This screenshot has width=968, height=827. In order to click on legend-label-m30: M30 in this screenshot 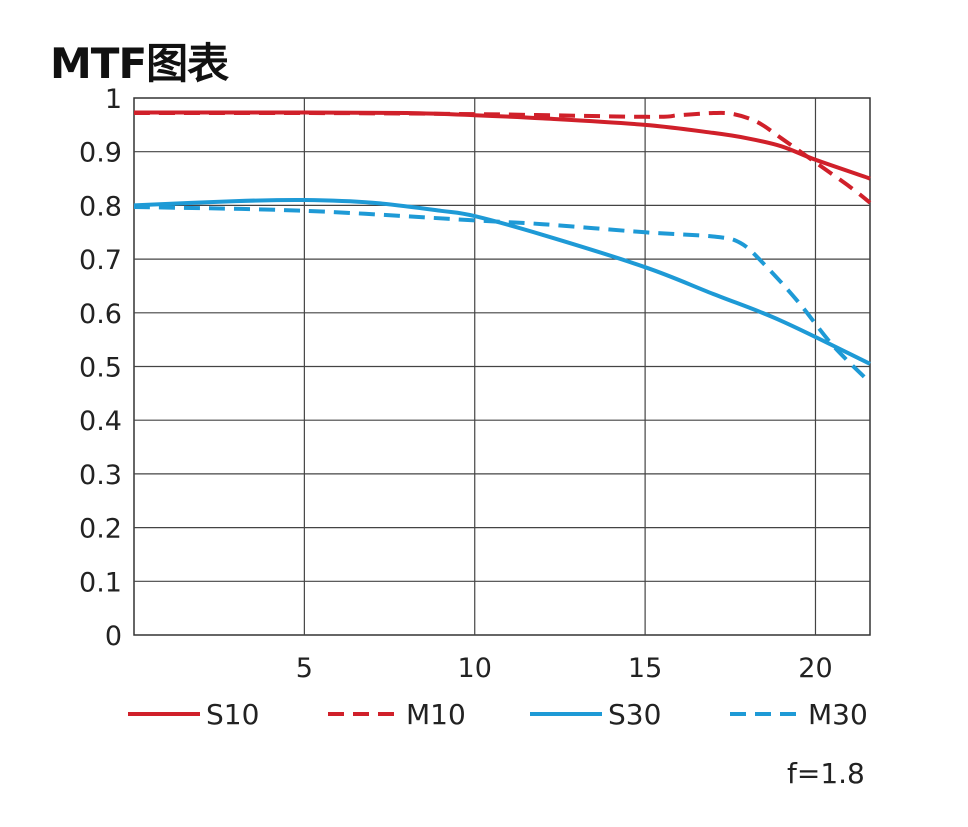, I will do `click(838, 714)`.